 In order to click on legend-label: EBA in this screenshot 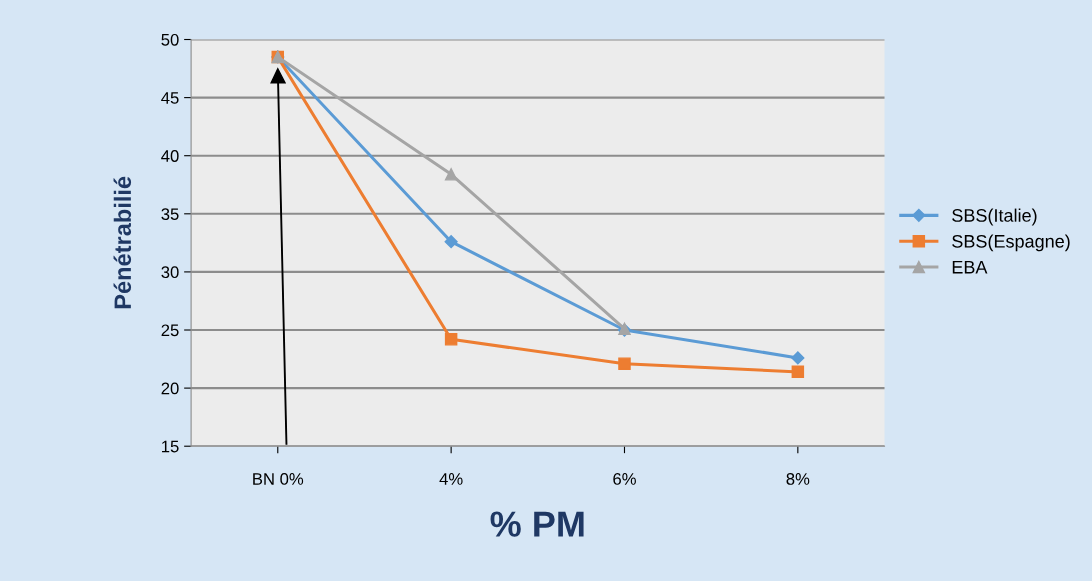, I will do `click(970, 267)`.